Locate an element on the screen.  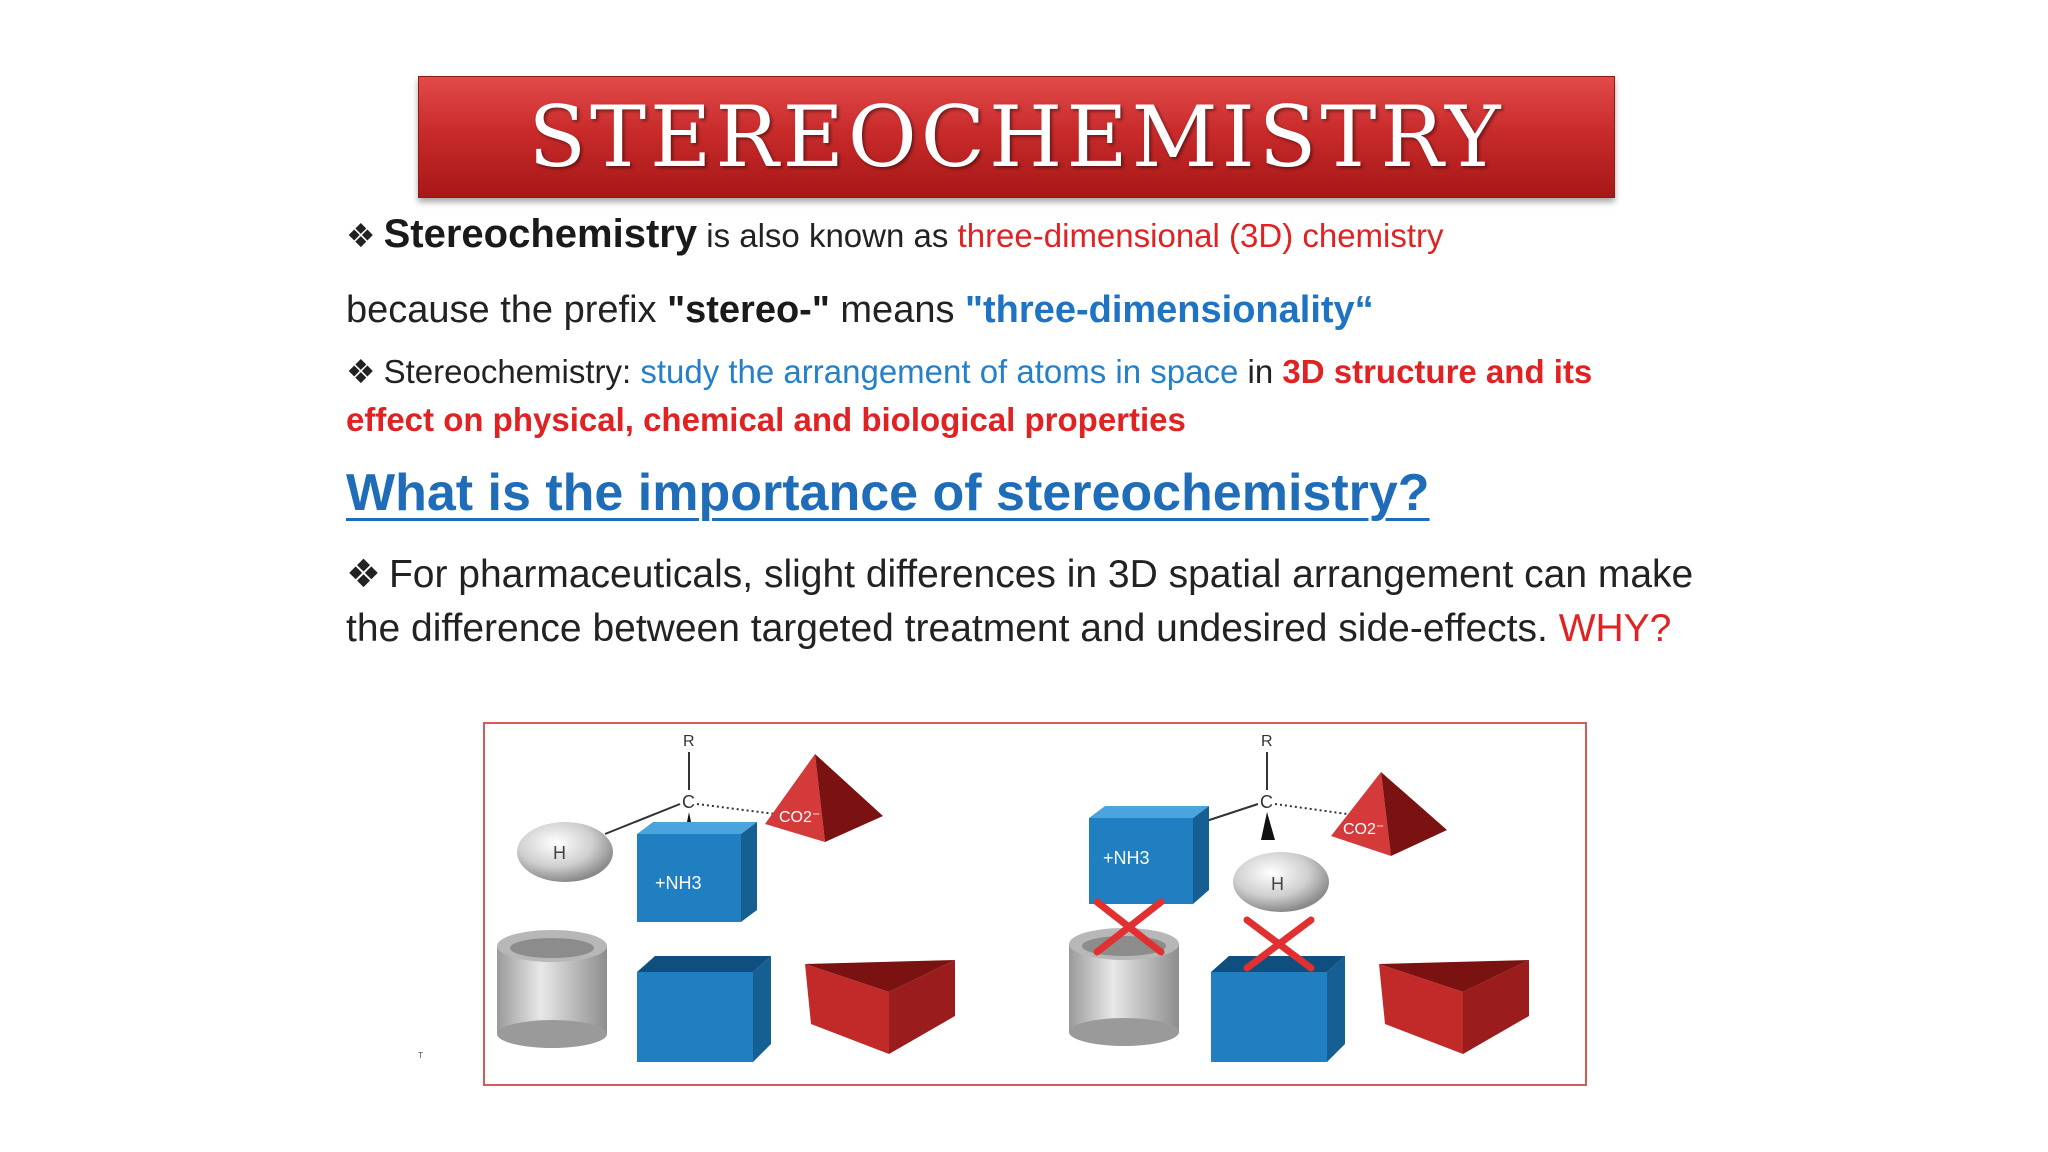
line1-highlight: three-dimensional (3D) chemistry is located at coordinates (1200, 235).